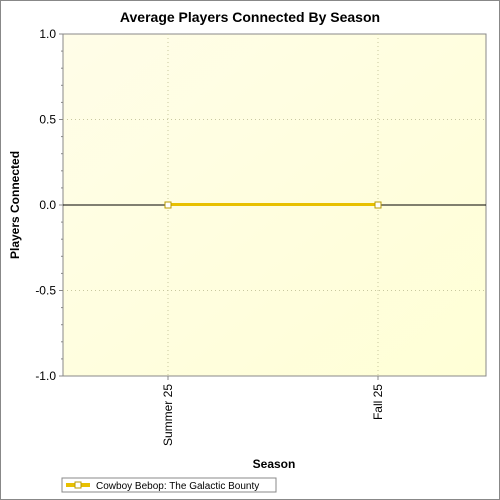 This screenshot has width=500, height=500. I want to click on legend-box, so click(169, 485).